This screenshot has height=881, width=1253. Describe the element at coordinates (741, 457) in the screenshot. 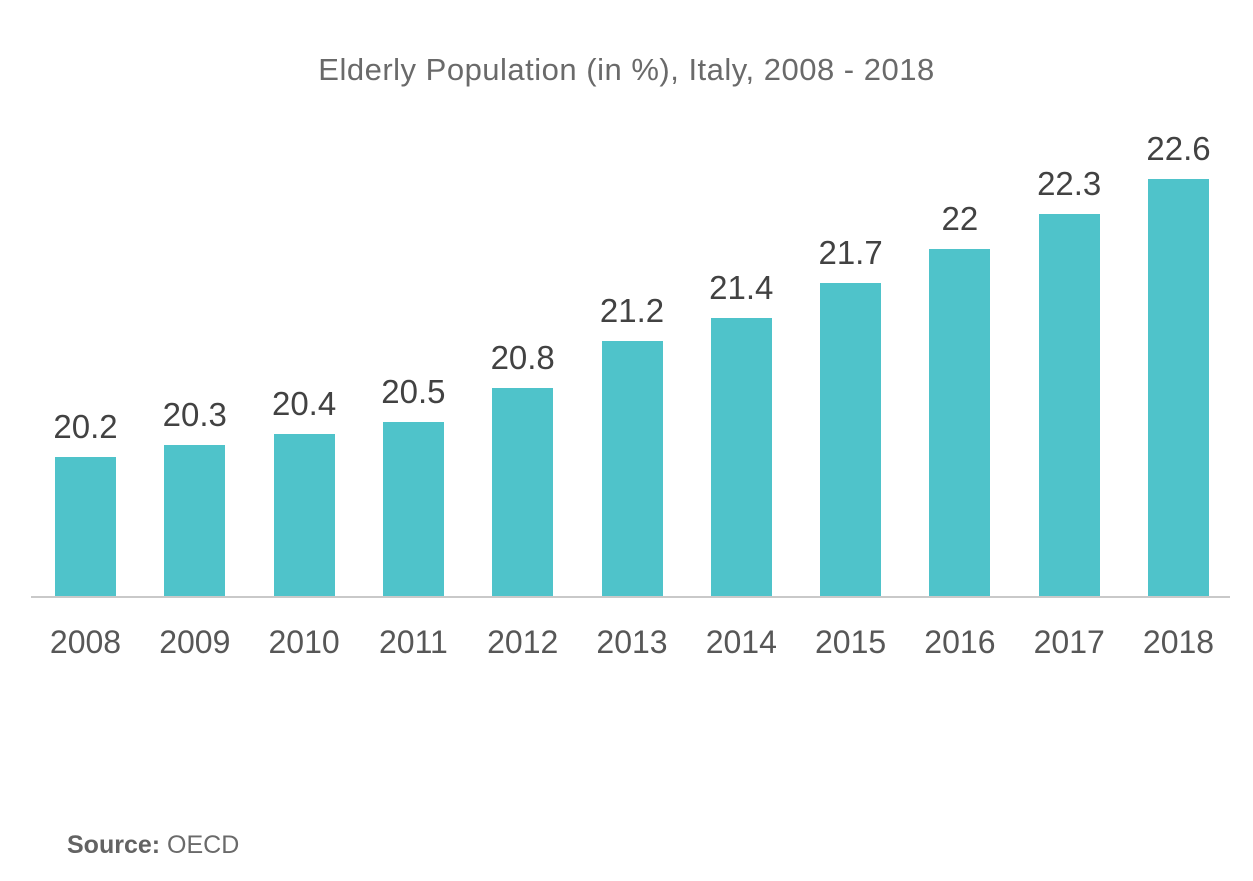

I see `bar-2014` at that location.